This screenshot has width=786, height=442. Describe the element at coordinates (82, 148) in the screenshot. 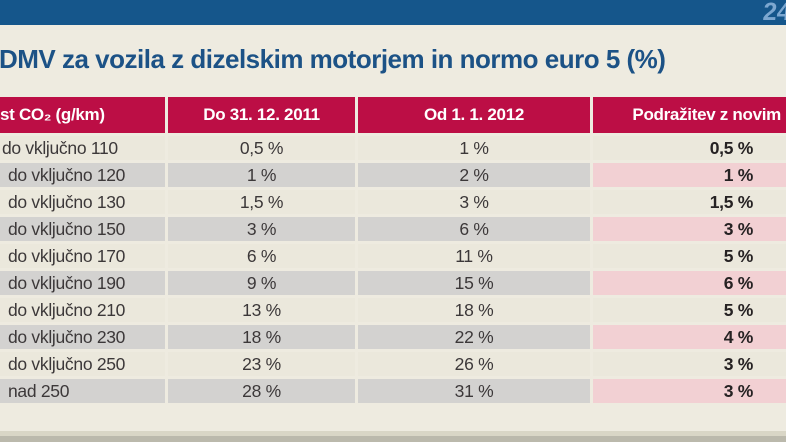

I see `co2-range-cell: do vključno 110` at that location.